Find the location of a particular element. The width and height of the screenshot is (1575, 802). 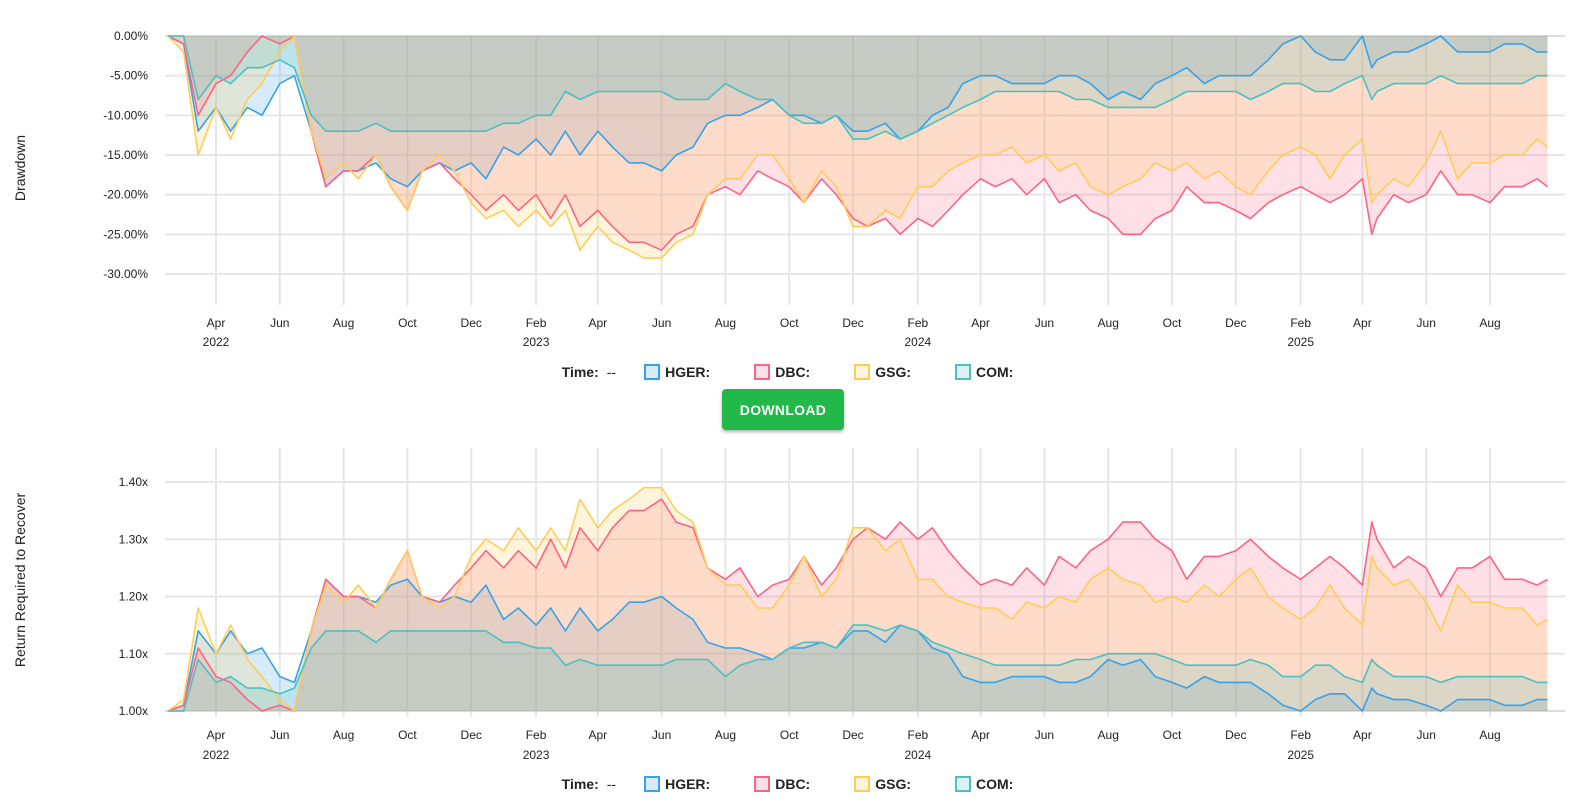

y-tick-label: -10.00% is located at coordinates (125, 115).